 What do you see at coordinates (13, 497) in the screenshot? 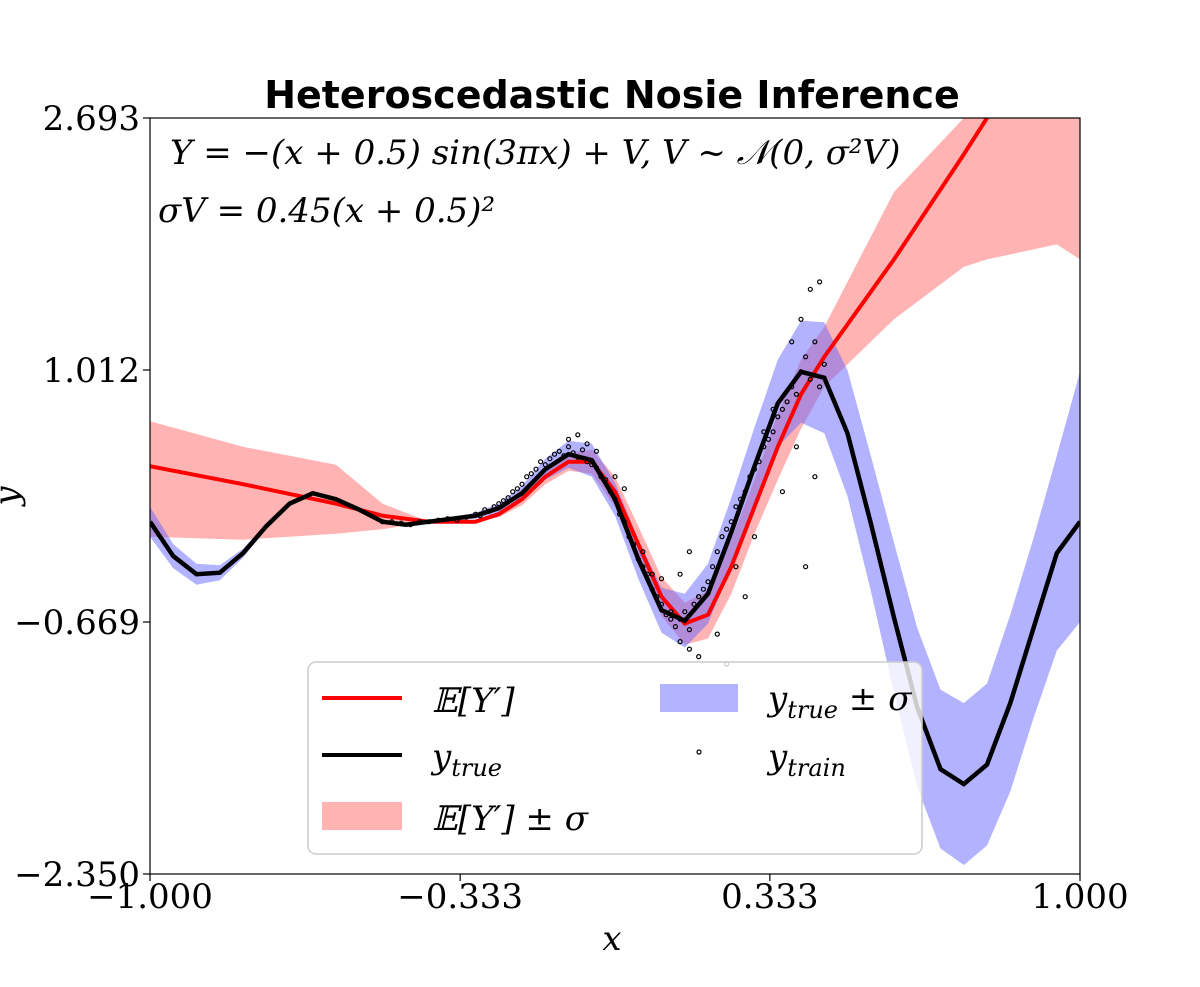
I see `y-axis-label: y` at bounding box center [13, 497].